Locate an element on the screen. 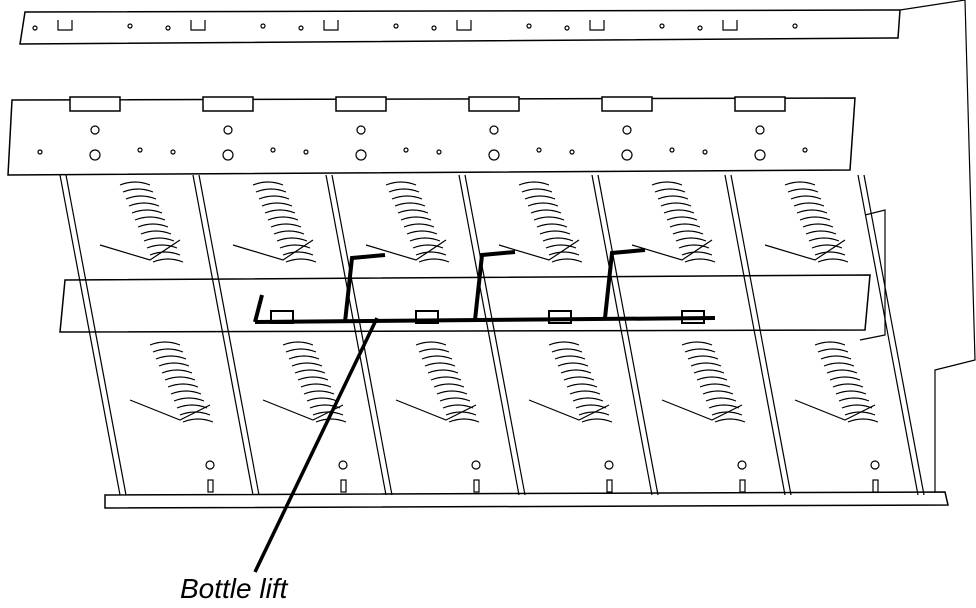 Image resolution: width=976 pixels, height=608 pixels. cabinet-side is located at coordinates (937, 250).